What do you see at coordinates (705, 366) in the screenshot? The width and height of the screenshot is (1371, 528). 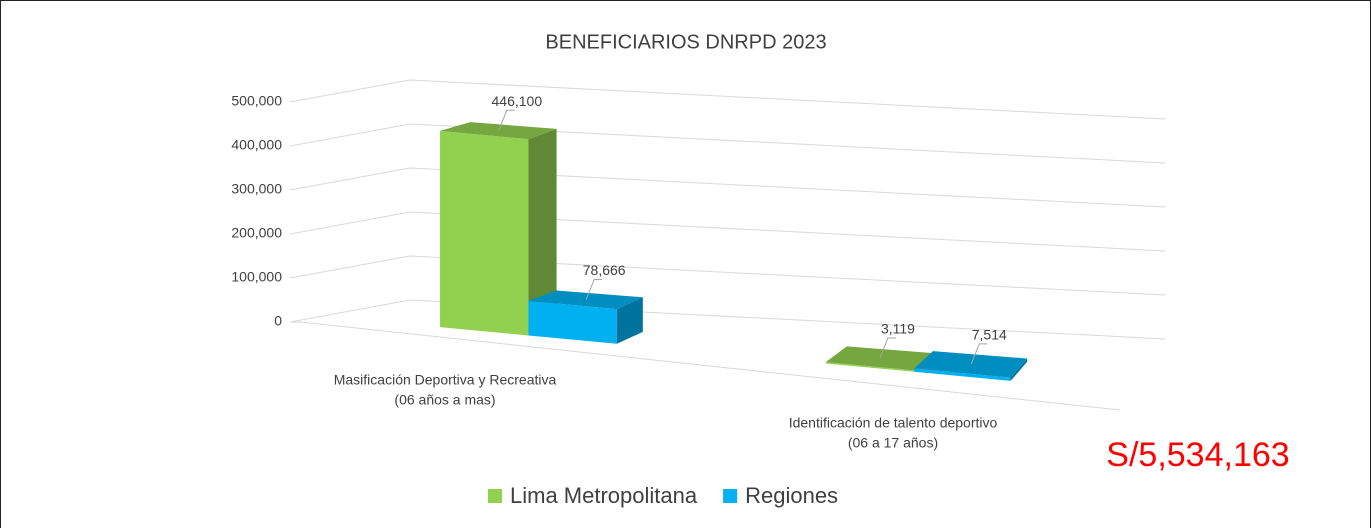 I see `floor-edge` at bounding box center [705, 366].